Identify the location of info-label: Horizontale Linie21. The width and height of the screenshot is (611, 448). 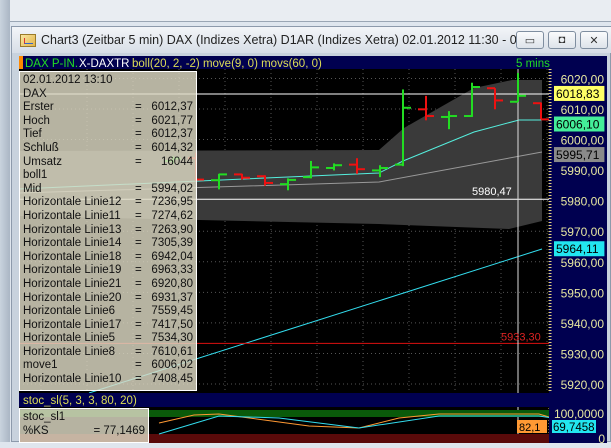
(72, 283).